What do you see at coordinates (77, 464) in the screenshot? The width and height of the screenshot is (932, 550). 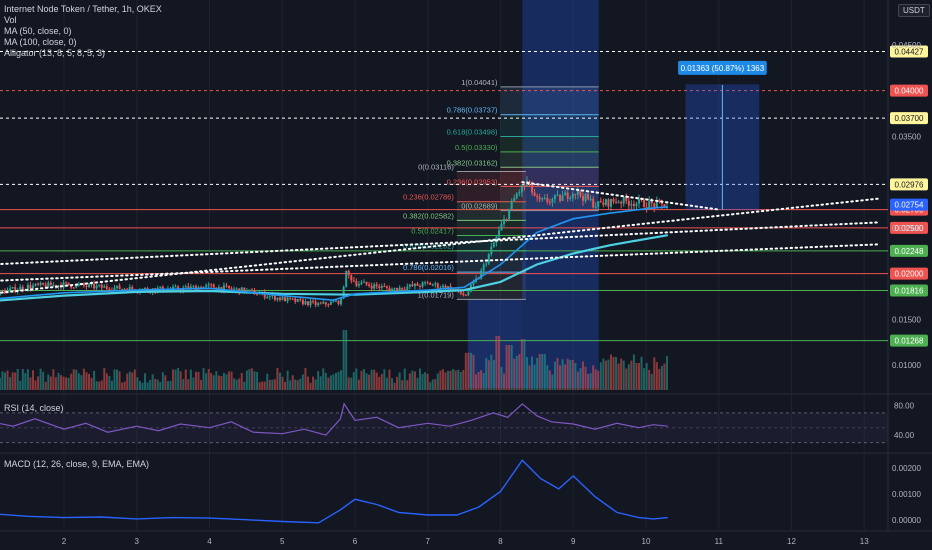 I see `macd-title: MACD (12, 26, close, 9, EMA, EMA)` at bounding box center [77, 464].